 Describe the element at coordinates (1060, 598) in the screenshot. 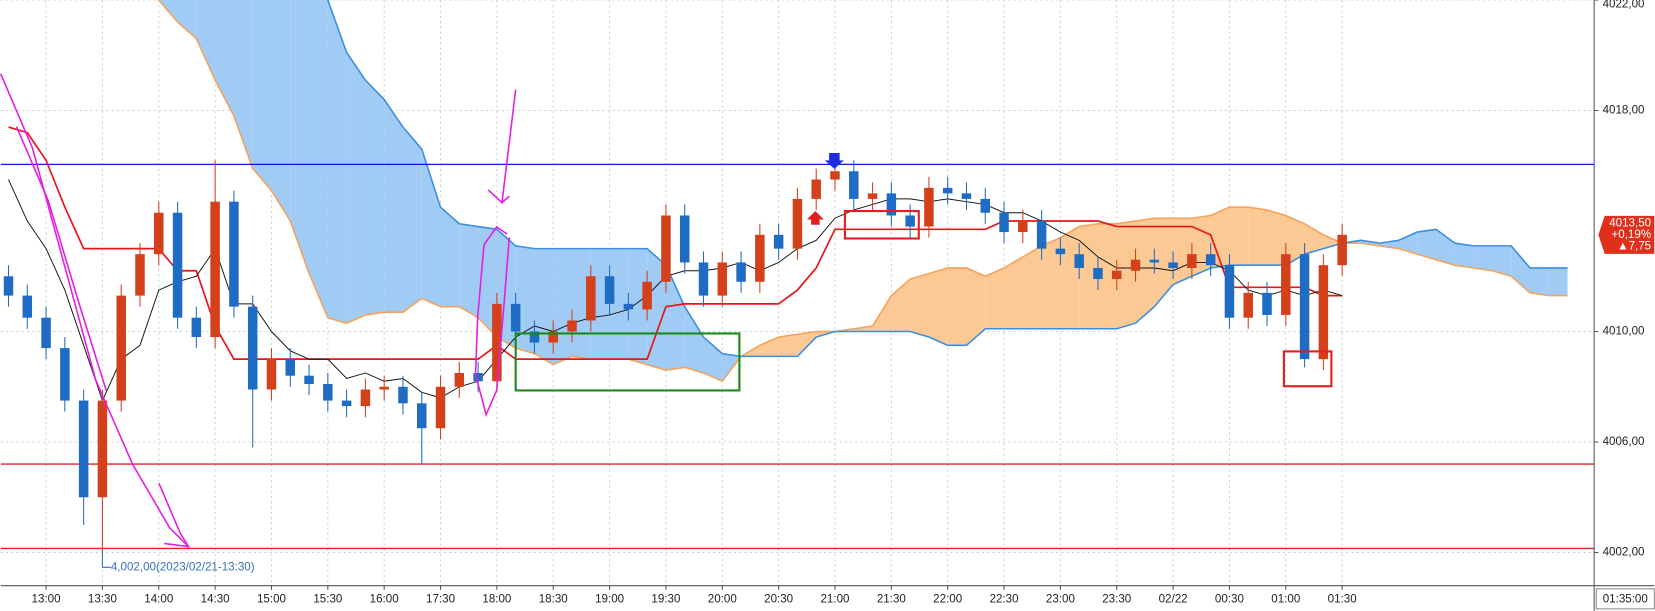

I see `x-tick-label: 23:00` at that location.